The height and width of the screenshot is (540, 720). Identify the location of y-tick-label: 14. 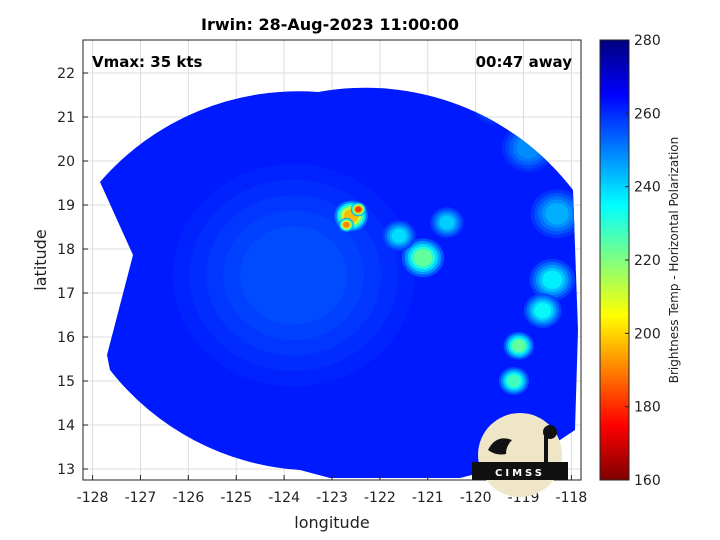
(66, 426).